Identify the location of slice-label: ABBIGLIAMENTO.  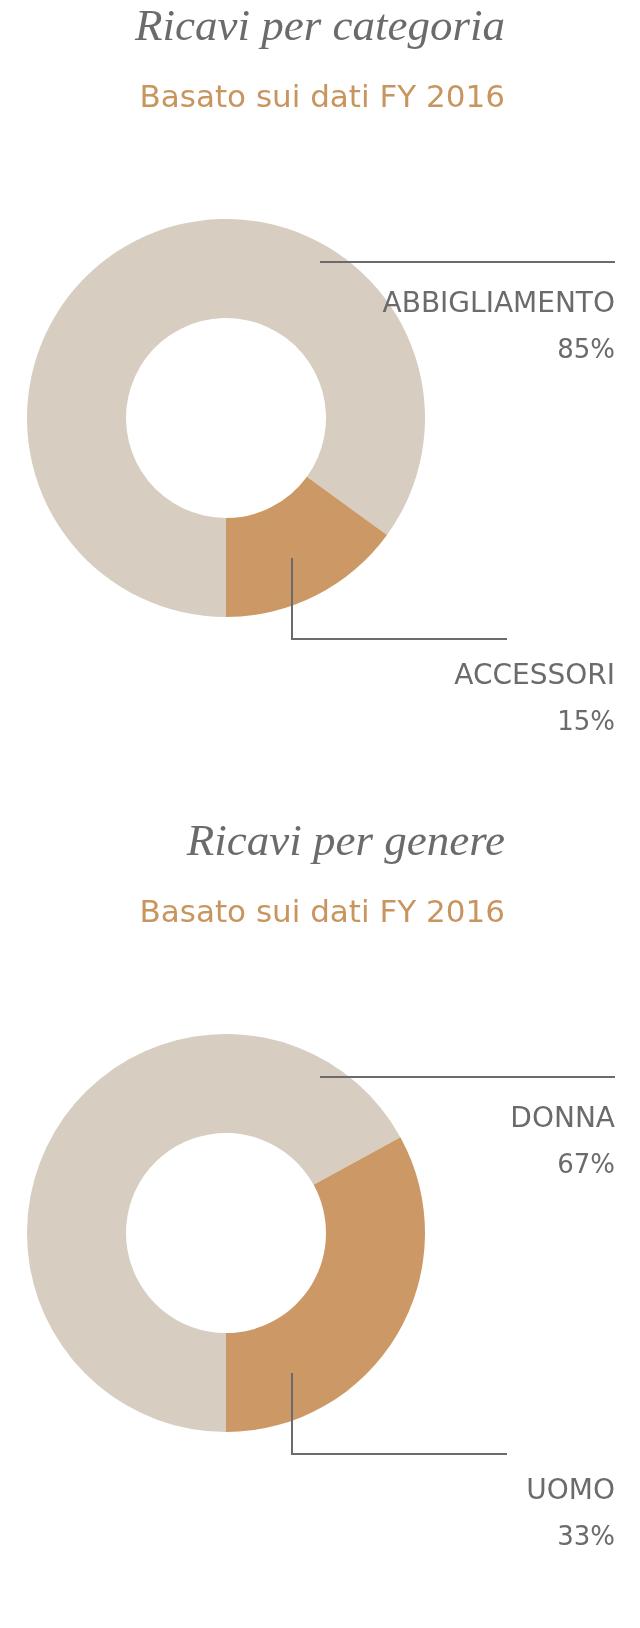
(498, 302).